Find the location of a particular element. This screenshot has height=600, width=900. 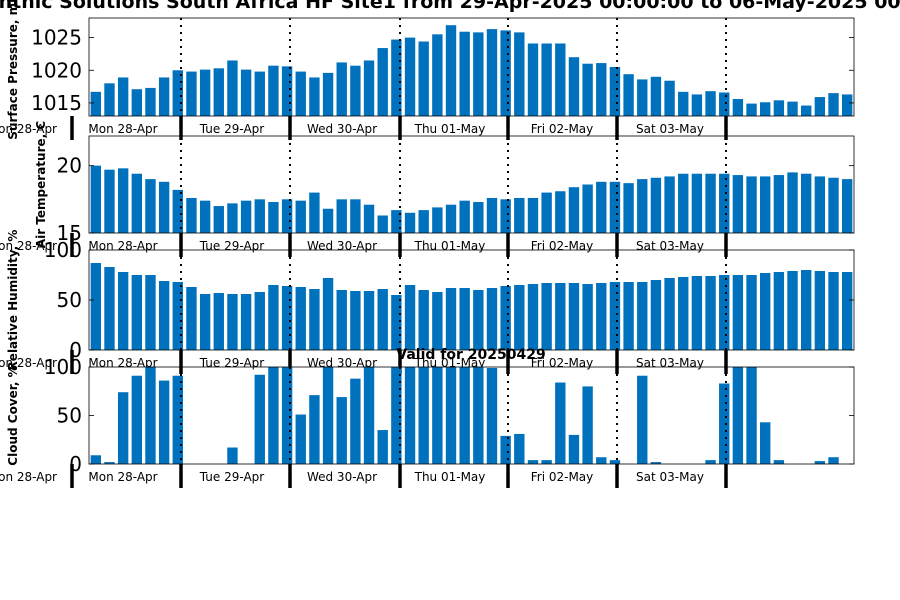

x-tick-label: Tue 29-Apr is located at coordinates (231, 477).